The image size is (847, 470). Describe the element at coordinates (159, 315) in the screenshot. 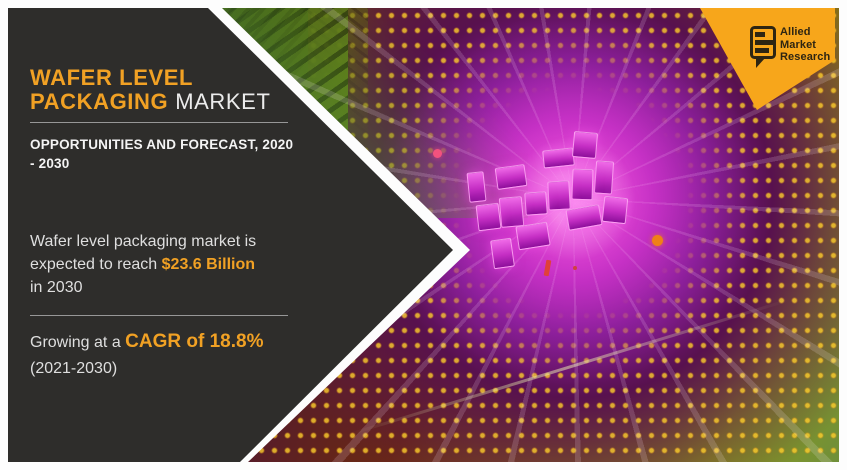

I see `divider-bottom` at that location.